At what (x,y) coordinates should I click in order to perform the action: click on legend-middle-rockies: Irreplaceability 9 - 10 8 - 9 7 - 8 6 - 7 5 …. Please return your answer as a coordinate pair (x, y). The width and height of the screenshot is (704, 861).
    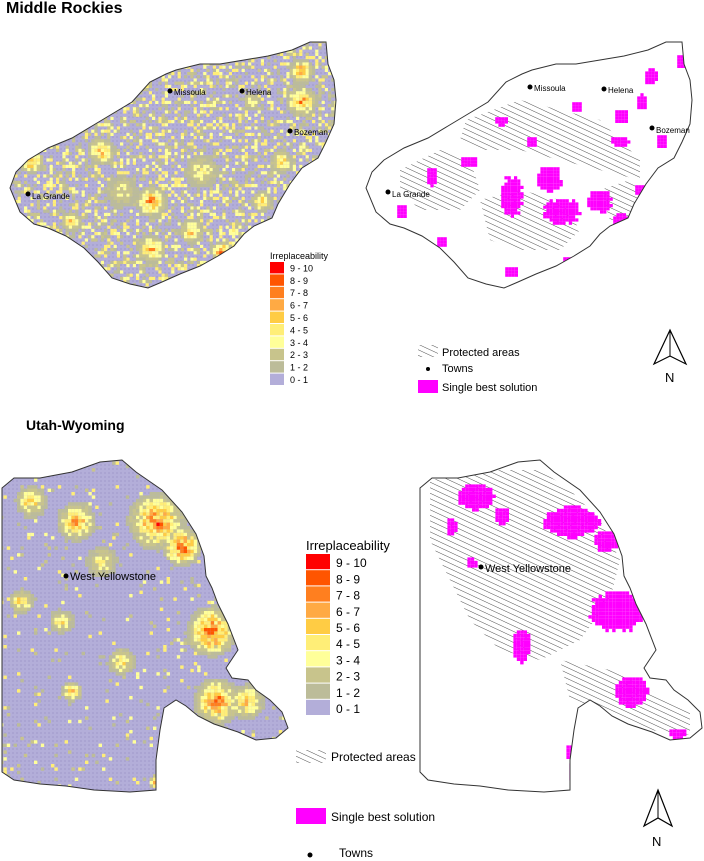
    Looking at the image, I should click on (299, 318).